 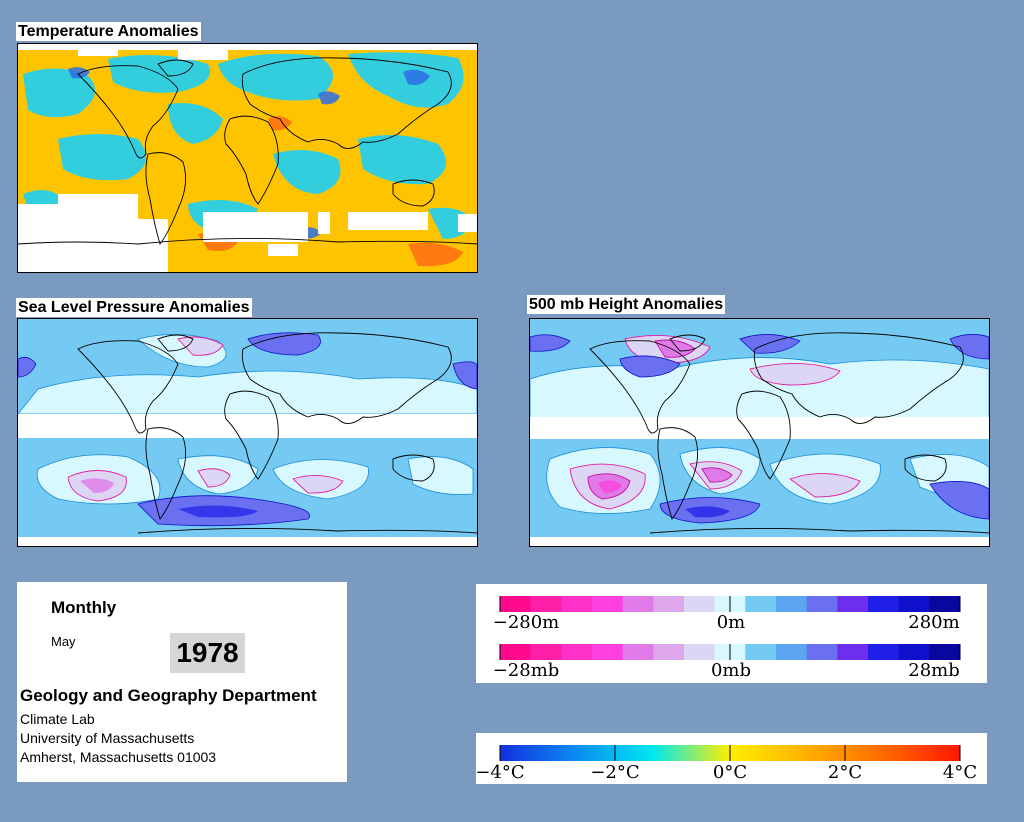 I want to click on slp-panel-title: Sea Level Pressure Anomalies, so click(x=134, y=307).